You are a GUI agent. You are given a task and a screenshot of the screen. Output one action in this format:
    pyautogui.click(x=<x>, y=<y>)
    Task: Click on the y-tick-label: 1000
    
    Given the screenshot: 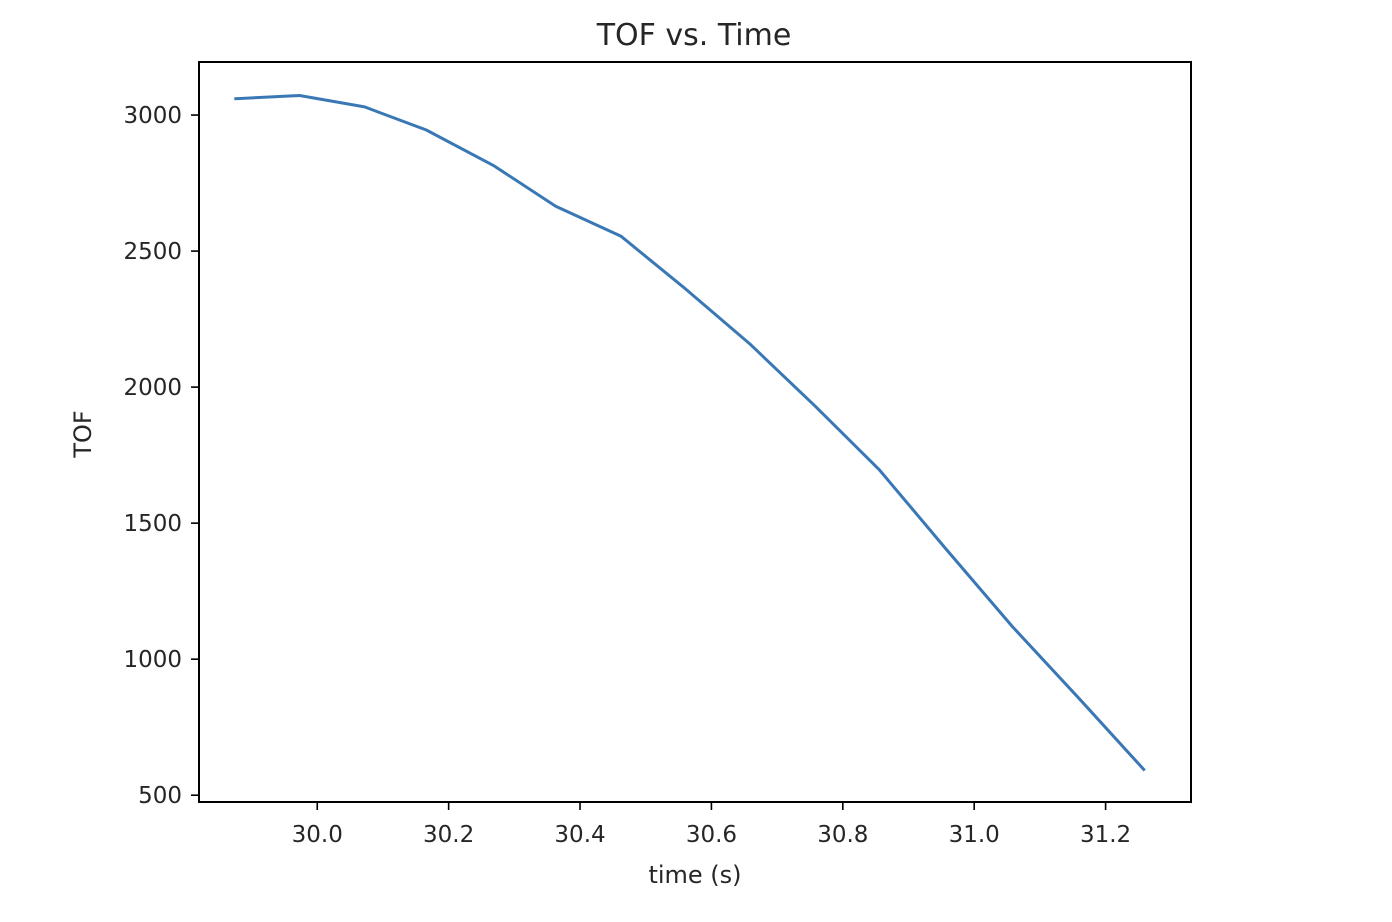 What is the action you would take?
    pyautogui.click(x=152, y=660)
    